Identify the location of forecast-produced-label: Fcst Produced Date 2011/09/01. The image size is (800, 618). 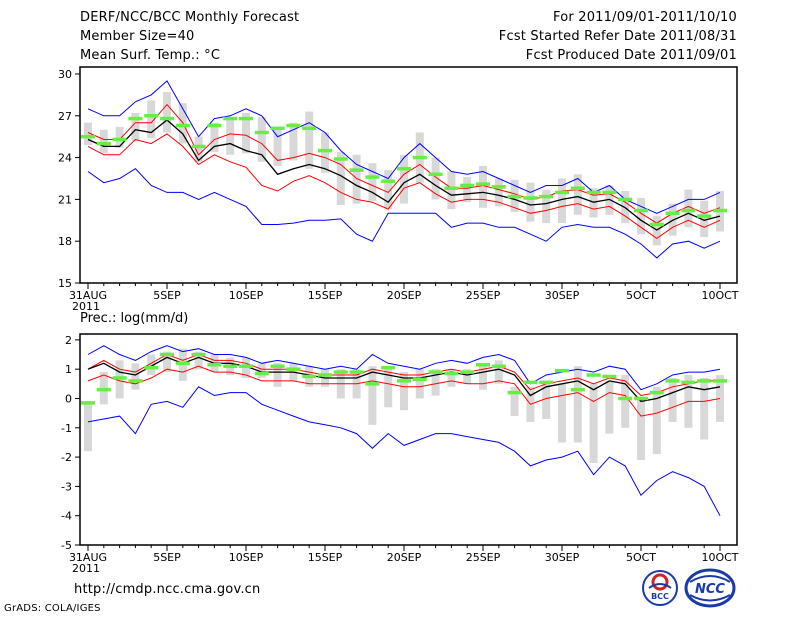
(631, 55).